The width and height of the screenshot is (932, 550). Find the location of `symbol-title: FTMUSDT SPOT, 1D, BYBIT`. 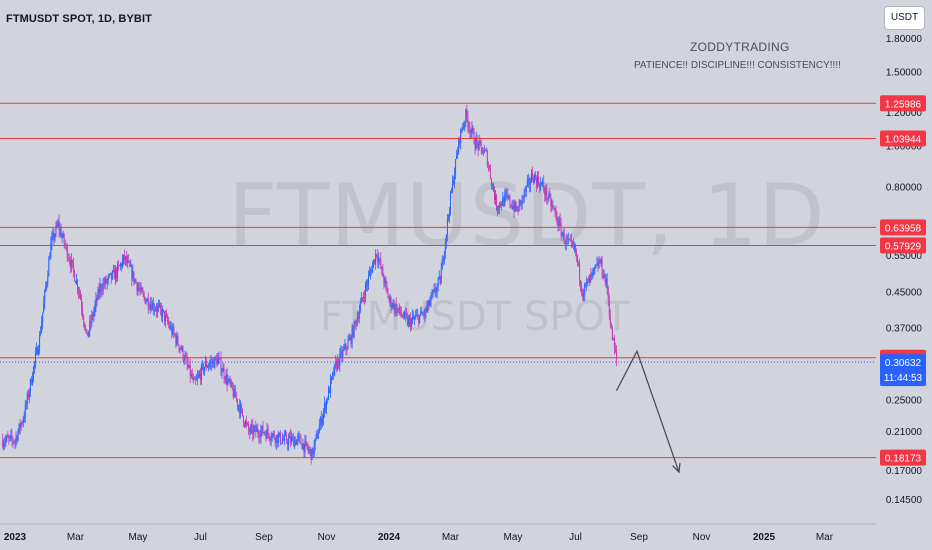

symbol-title: FTMUSDT SPOT, 1D, BYBIT is located at coordinates (79, 19).